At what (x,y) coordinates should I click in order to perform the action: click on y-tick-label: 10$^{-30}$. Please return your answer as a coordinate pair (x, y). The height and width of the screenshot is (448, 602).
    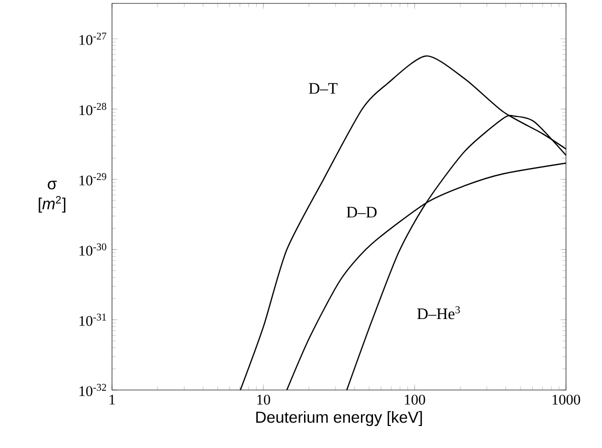
    Looking at the image, I should click on (93, 249).